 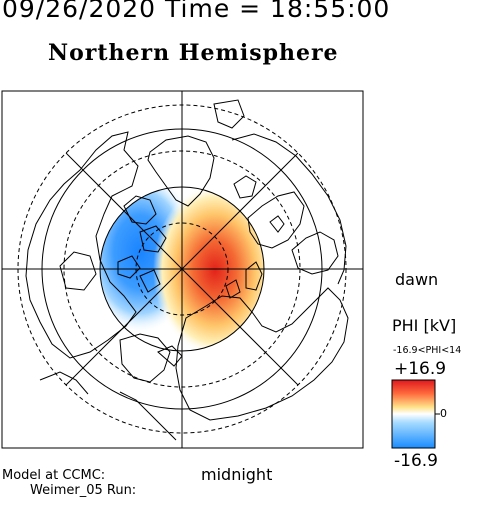 What do you see at coordinates (78, 271) in the screenshot?
I see `coastline-hudson-bay` at bounding box center [78, 271].